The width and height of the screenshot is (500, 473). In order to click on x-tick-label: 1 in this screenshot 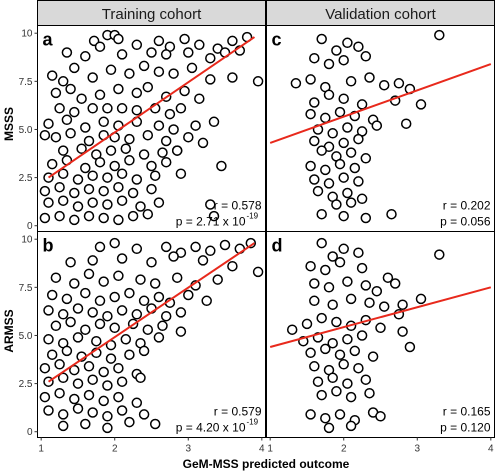, I will do `click(41, 449)`.